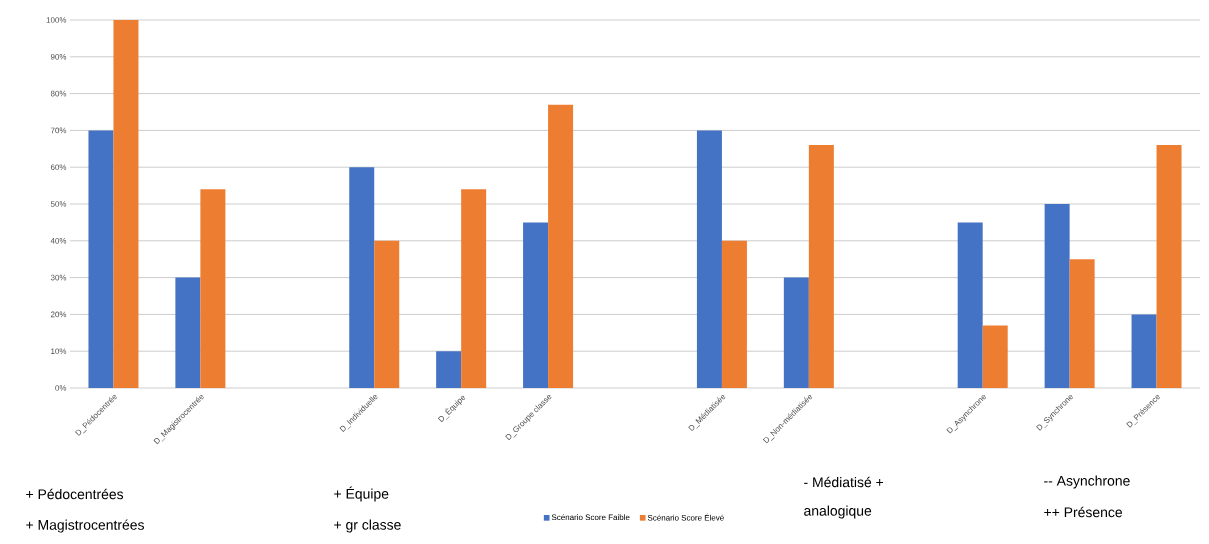  What do you see at coordinates (75, 494) in the screenshot?
I see `text: + Pédocentrées` at bounding box center [75, 494].